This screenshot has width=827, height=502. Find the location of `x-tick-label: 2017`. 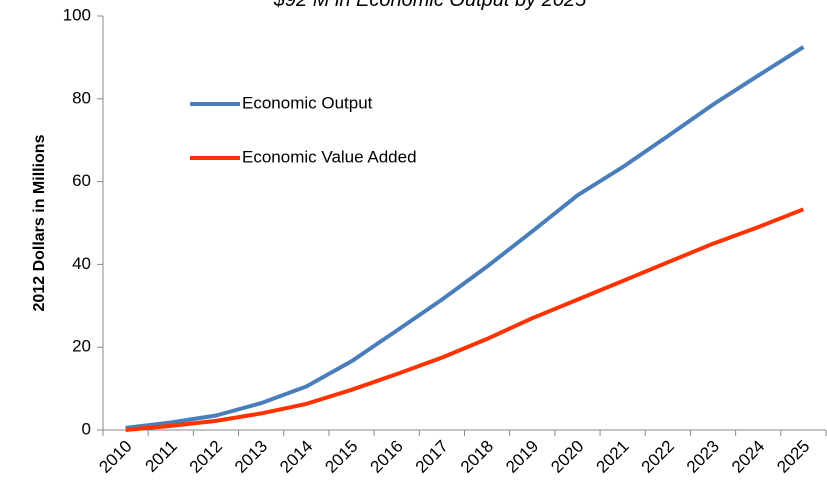

x-tick-label: 2017 is located at coordinates (432, 457).